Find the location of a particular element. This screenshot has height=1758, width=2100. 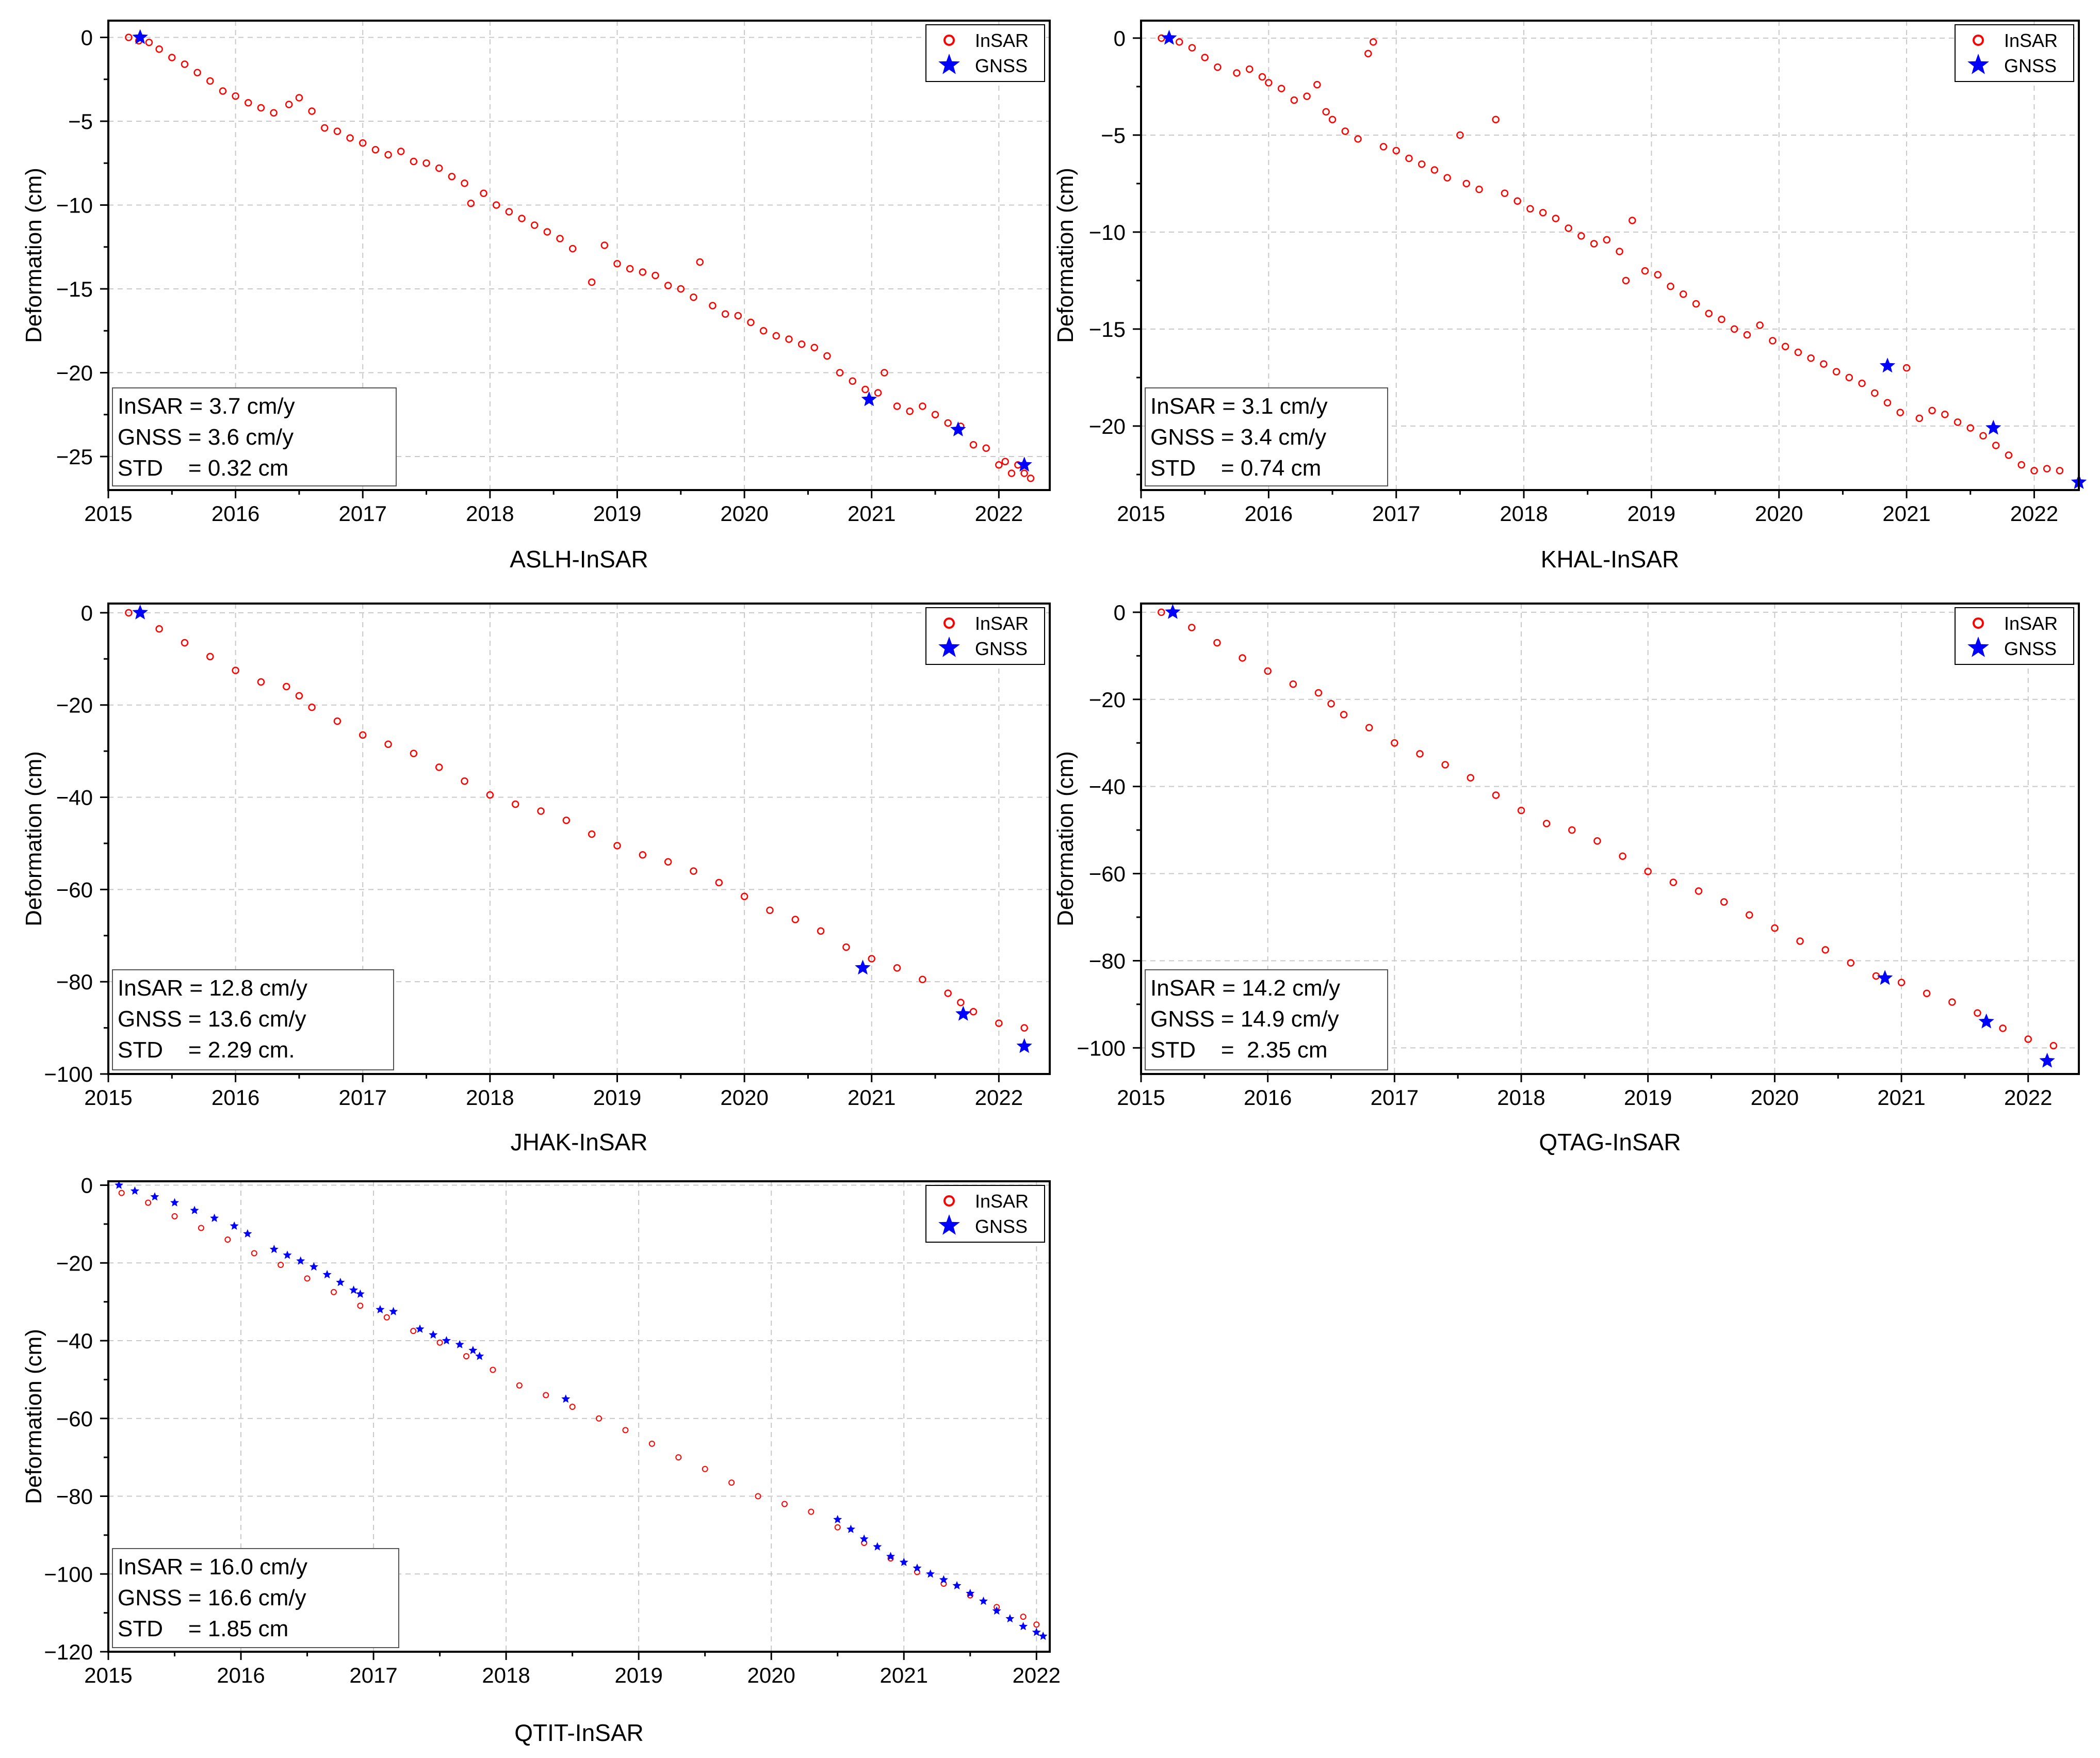

y-tick-label: −15 is located at coordinates (1107, 329).